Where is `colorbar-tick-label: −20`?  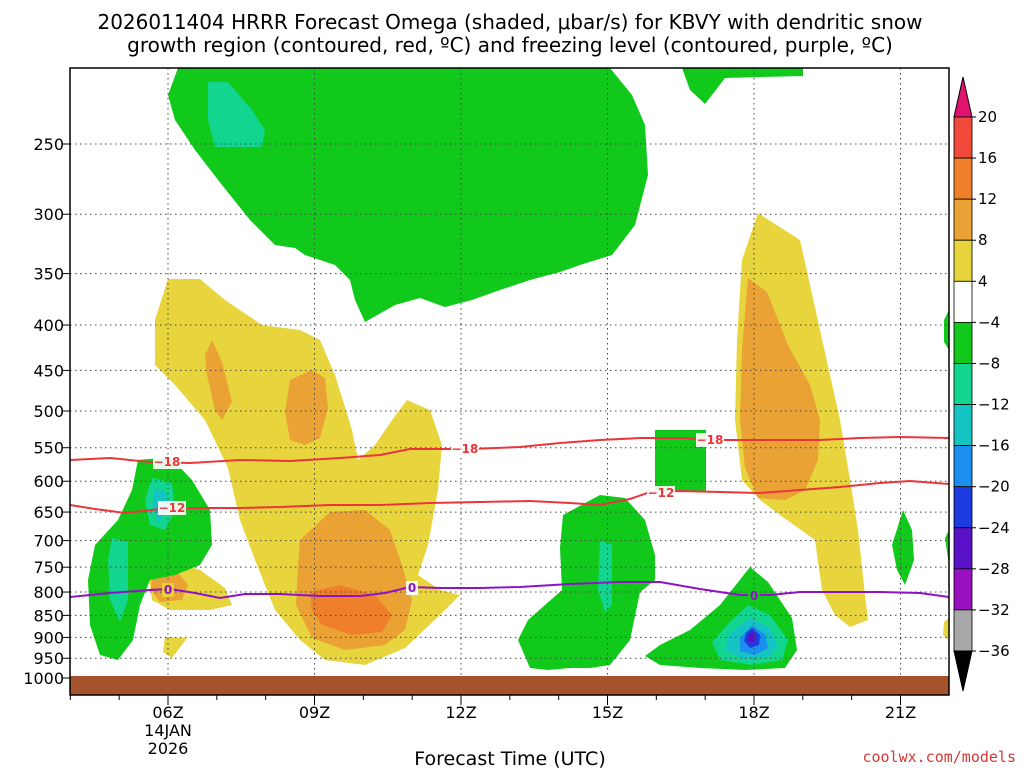 colorbar-tick-label: −20 is located at coordinates (994, 487).